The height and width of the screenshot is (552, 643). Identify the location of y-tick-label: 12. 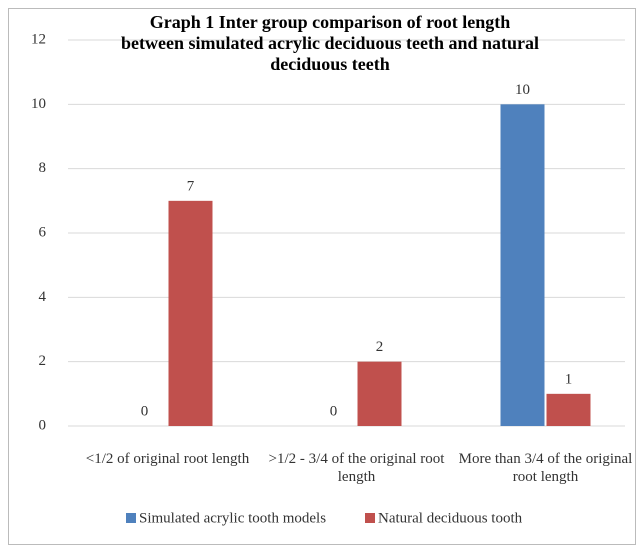
(38, 39).